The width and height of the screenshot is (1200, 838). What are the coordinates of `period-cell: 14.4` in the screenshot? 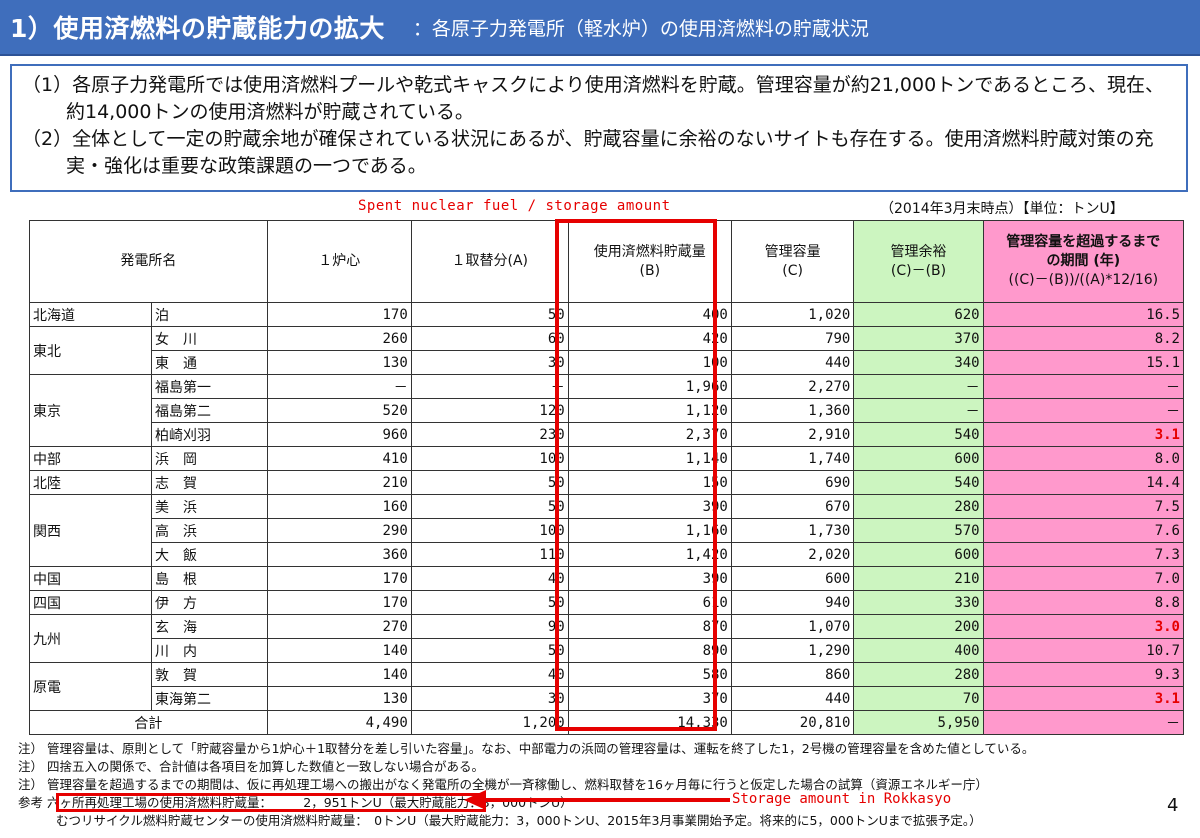 It's located at (1083, 482).